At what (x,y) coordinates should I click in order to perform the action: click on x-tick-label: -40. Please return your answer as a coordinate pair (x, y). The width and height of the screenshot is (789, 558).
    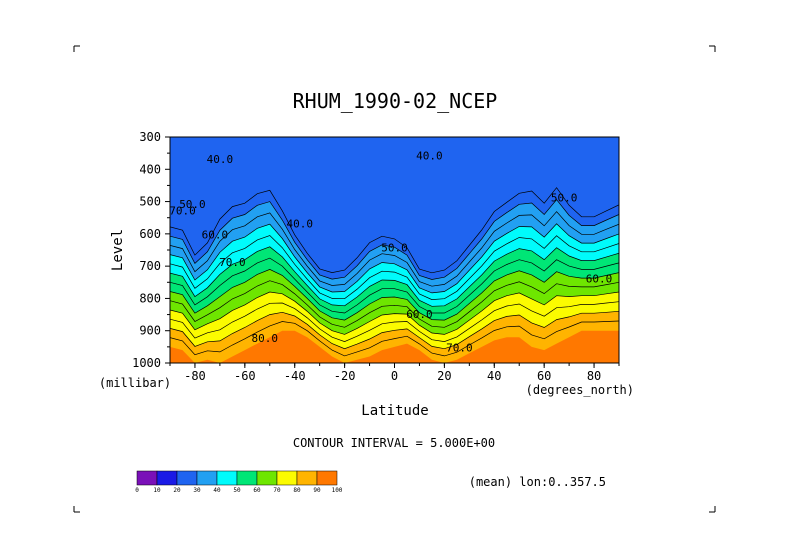
    Looking at the image, I should click on (295, 376).